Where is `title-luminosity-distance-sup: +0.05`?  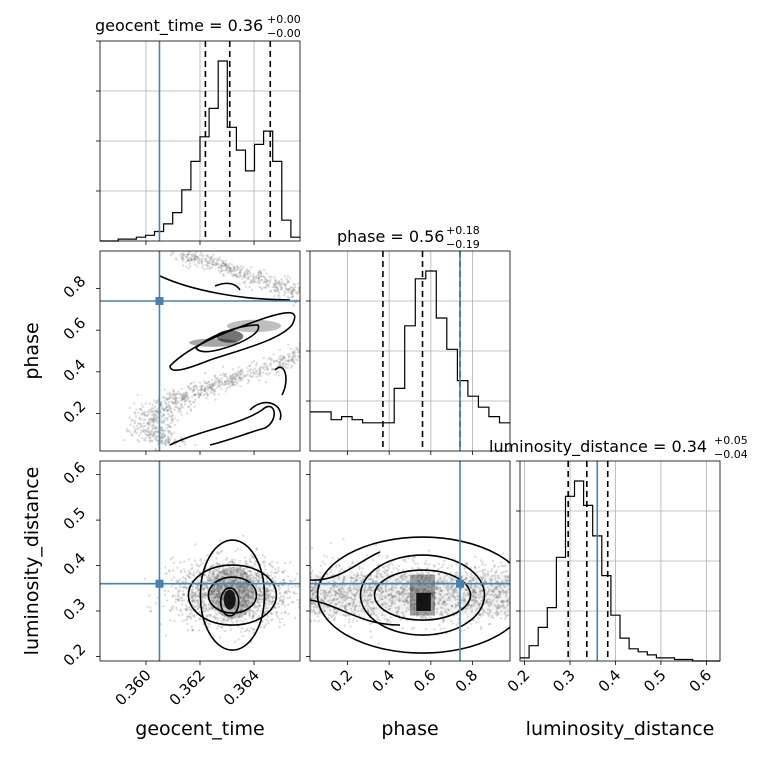 title-luminosity-distance-sup: +0.05 is located at coordinates (731, 440).